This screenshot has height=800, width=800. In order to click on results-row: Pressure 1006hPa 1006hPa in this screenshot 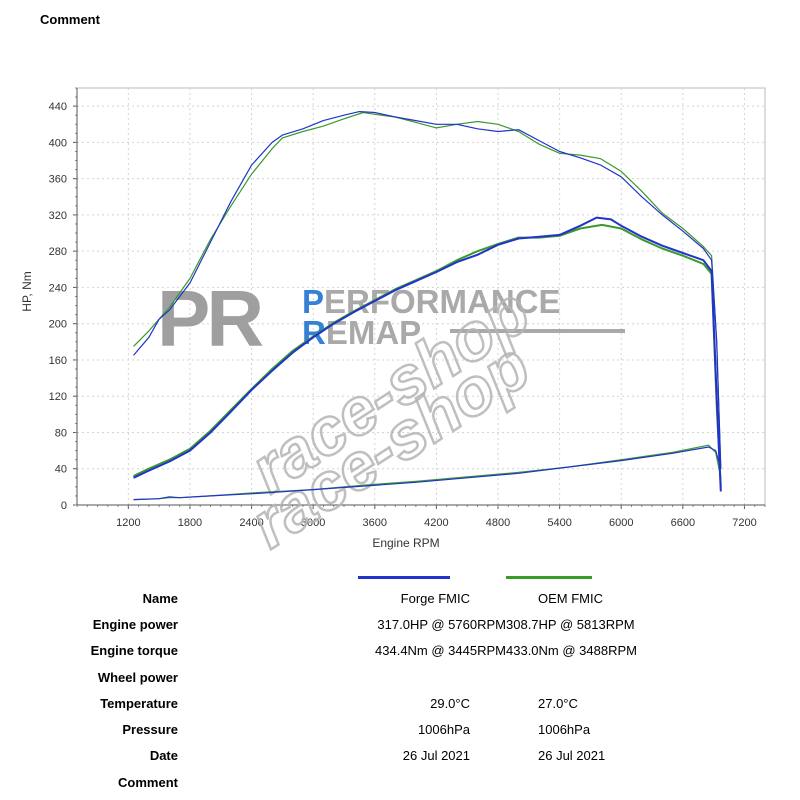, I will do `click(374, 729)`.